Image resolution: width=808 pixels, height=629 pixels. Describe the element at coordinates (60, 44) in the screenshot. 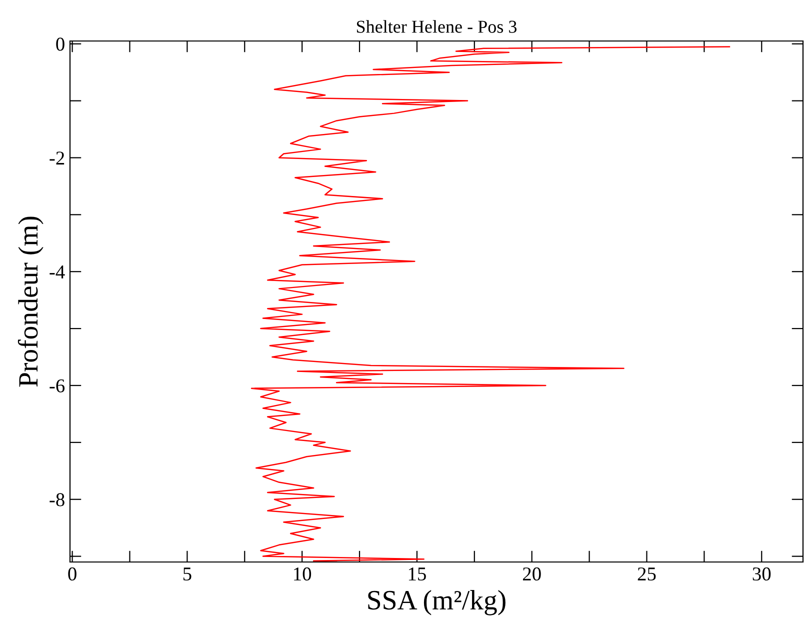

I see `y-tick-label: 0` at that location.